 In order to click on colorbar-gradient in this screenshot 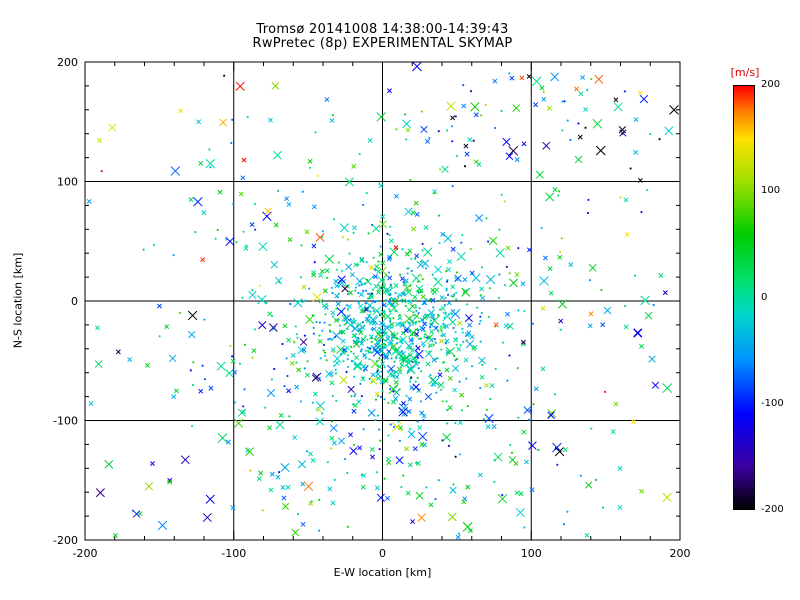, I will do `click(744, 297)`.